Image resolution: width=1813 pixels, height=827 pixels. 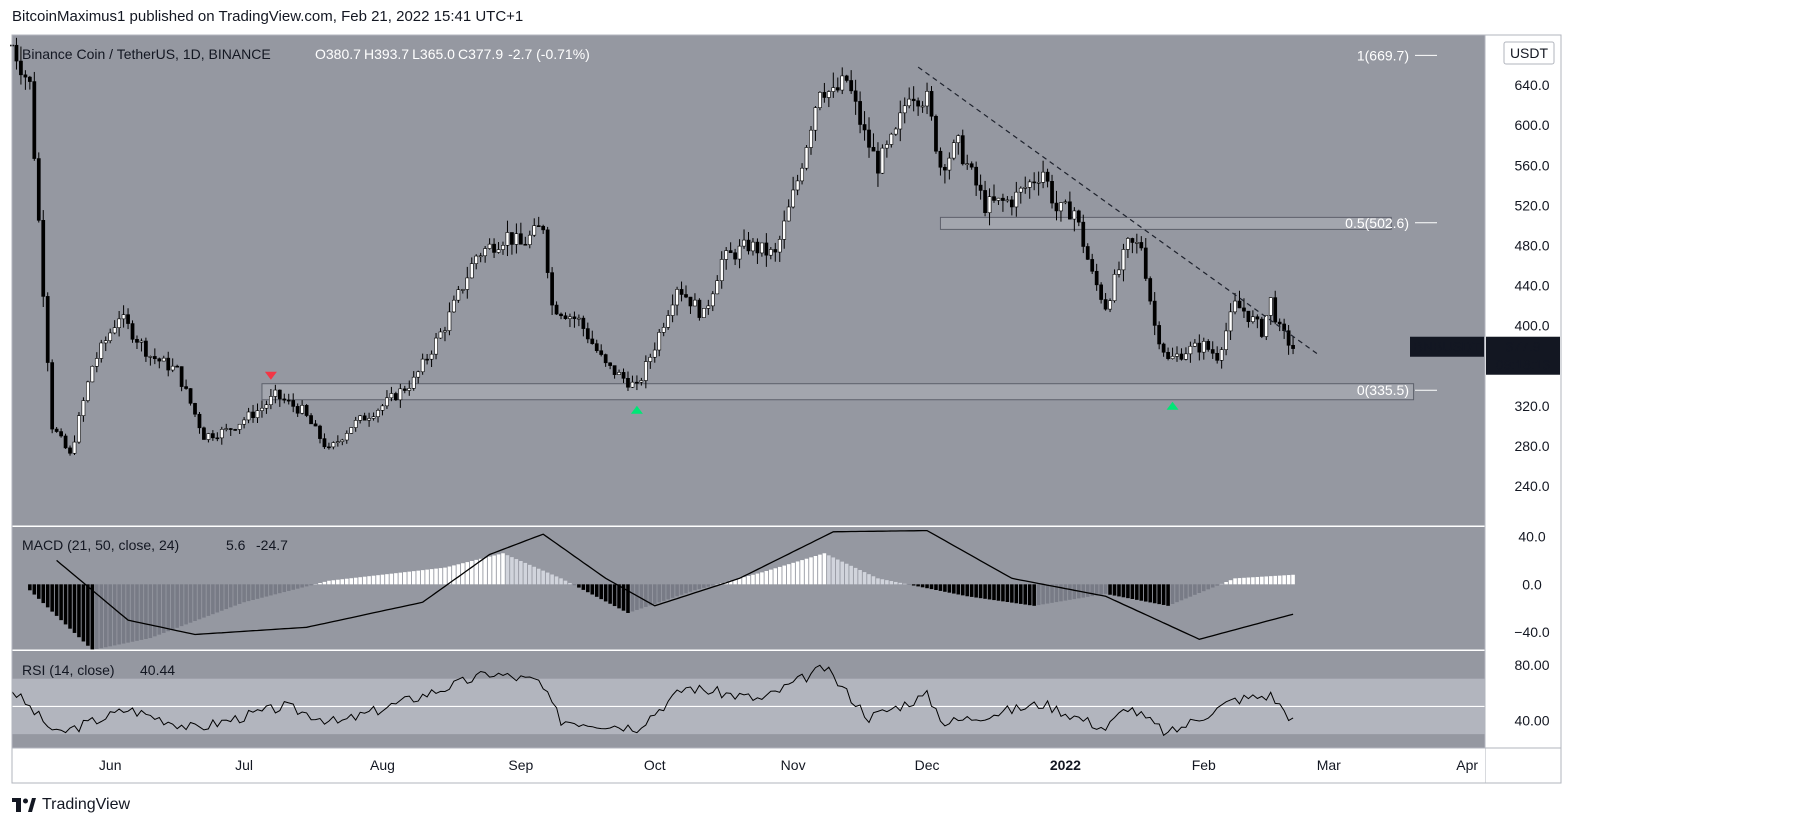 I want to click on ohlc-readout: O380.7 H393.7 L365.0 C377.9 -2.7 (-0.71%), so click(x=452, y=54).